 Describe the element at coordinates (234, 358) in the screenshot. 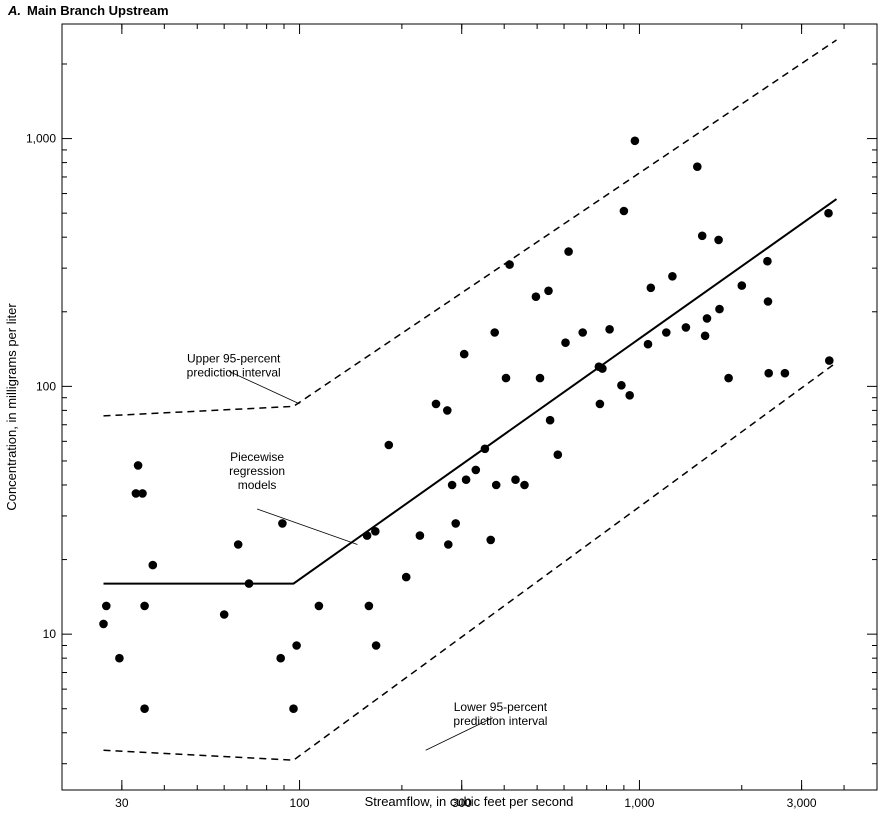

I see `annotation-text: Upper 95-percent` at that location.